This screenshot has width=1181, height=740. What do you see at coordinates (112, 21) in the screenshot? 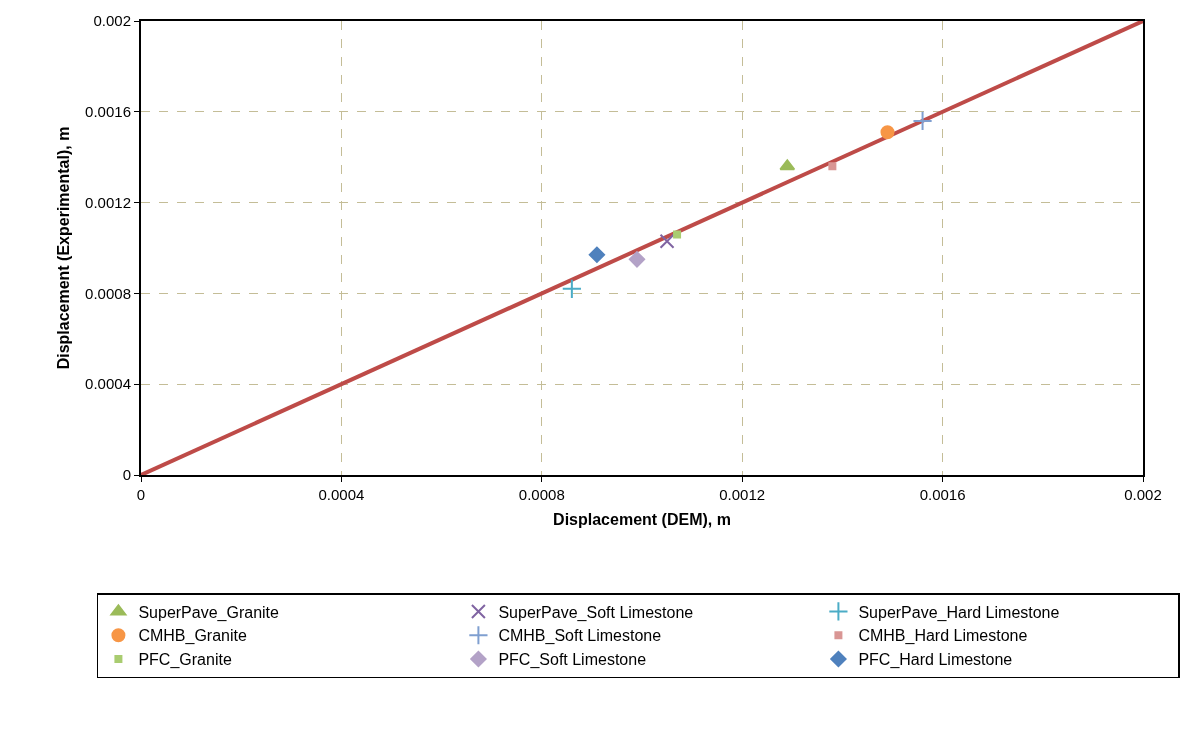
I see `y-tick-label: 0.002` at bounding box center [112, 21].